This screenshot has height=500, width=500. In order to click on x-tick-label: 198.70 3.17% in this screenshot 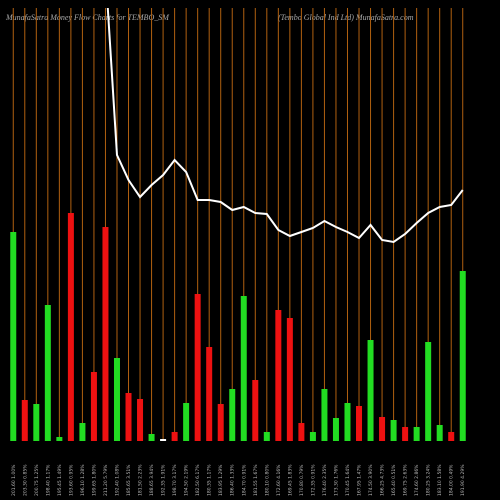, I will do `click(175, 480)`.